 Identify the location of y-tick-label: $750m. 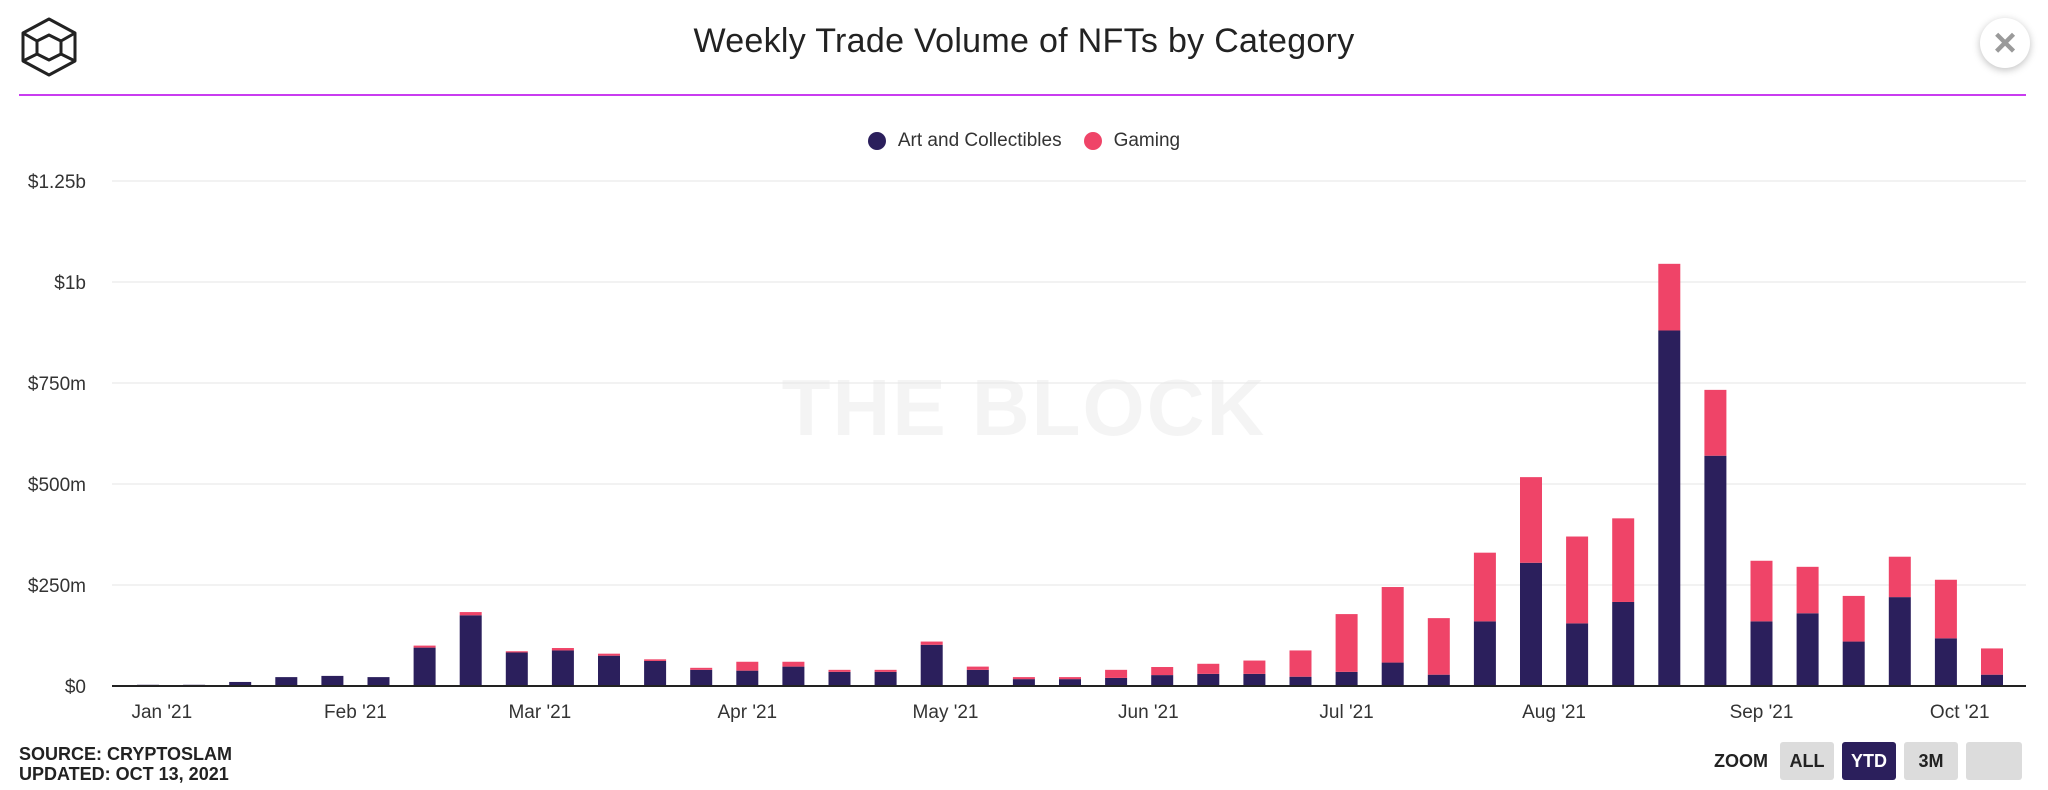
(57, 384).